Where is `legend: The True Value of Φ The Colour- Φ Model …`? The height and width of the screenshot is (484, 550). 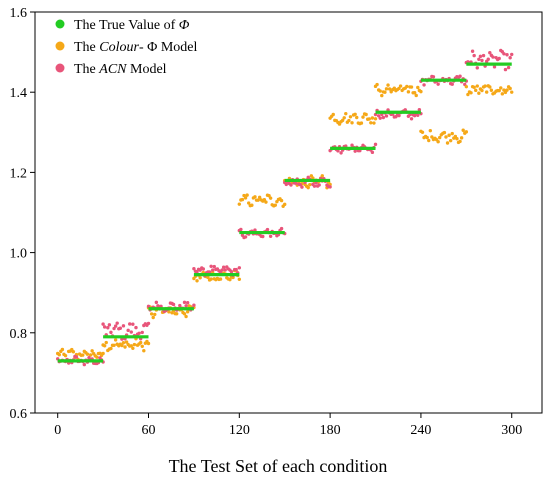
legend: The True Value of Φ The Colour- Φ Model … is located at coordinates (126, 47).